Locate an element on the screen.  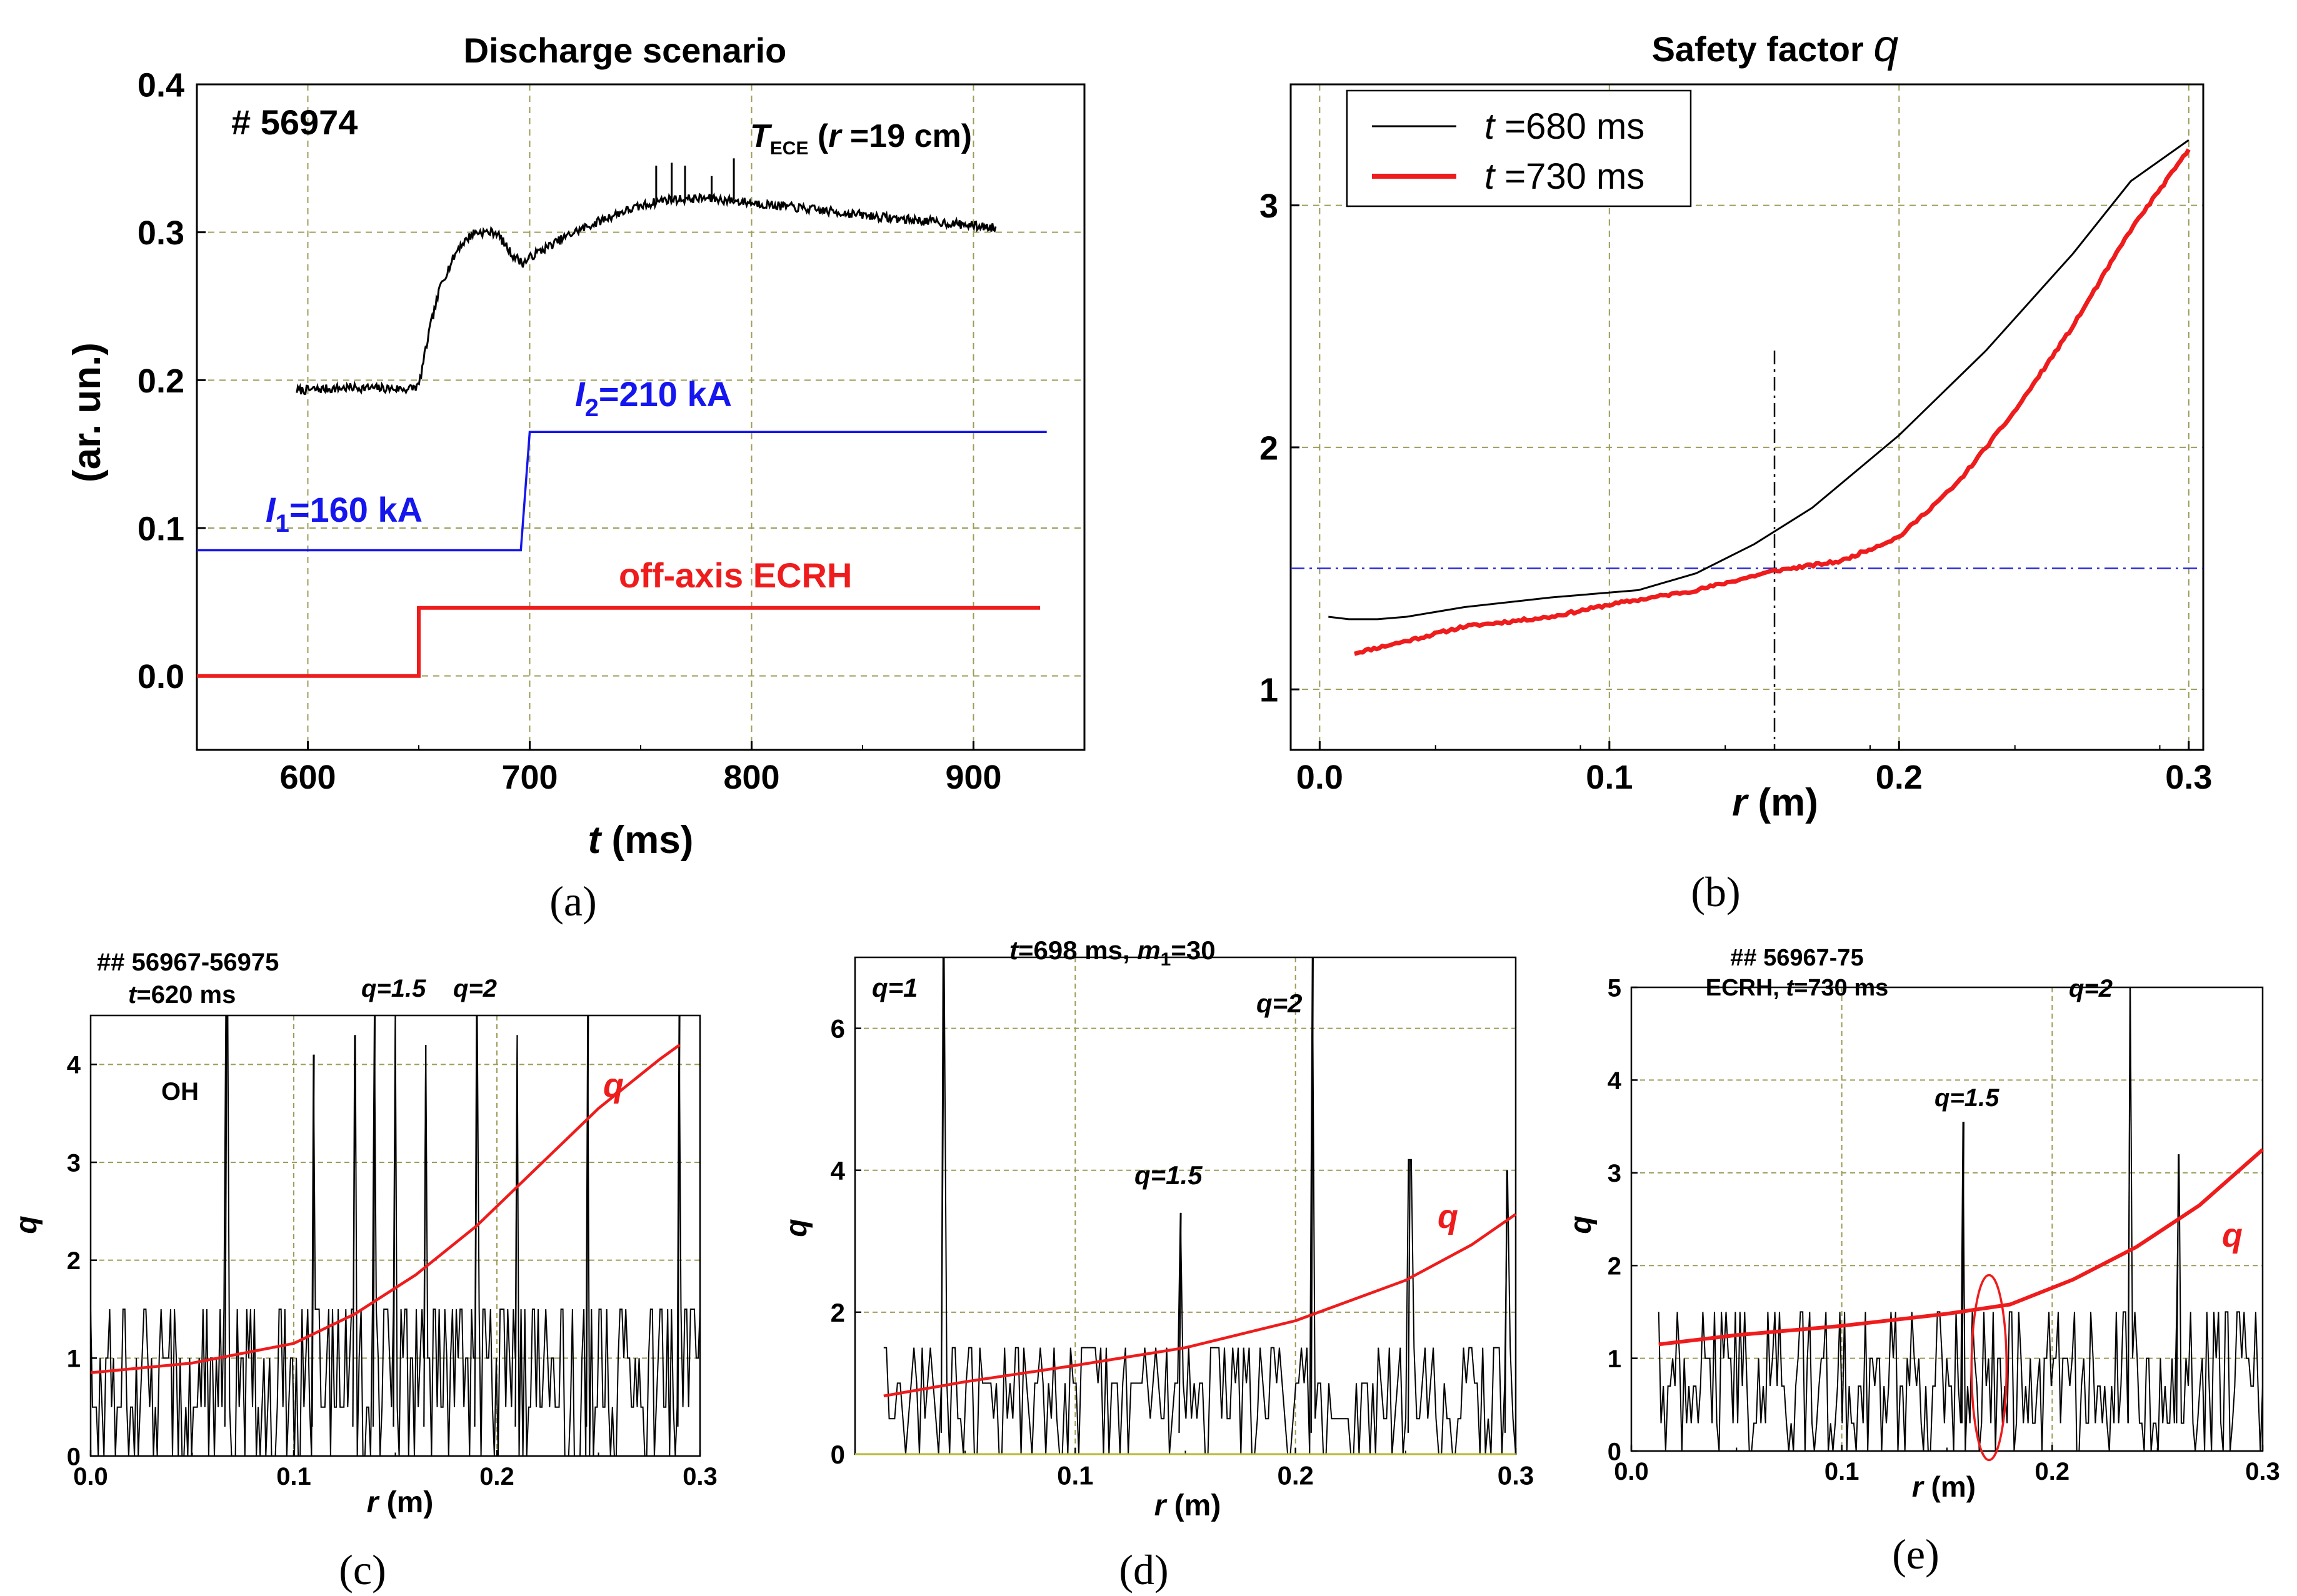
panel-c-series-layer is located at coordinates (395, 1236).